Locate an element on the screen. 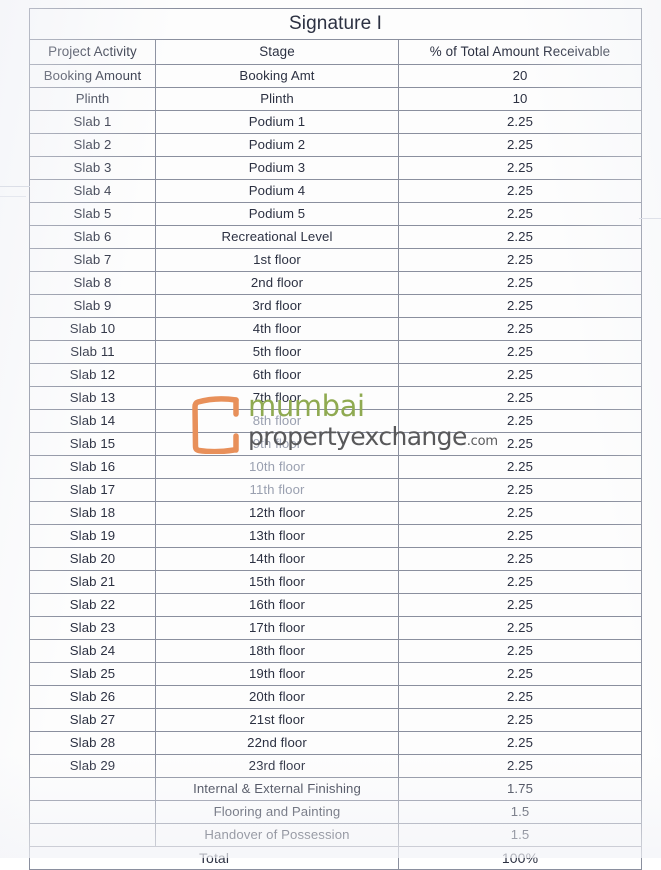 The image size is (661, 870). cell-project-activity: Slab 25 is located at coordinates (92, 674).